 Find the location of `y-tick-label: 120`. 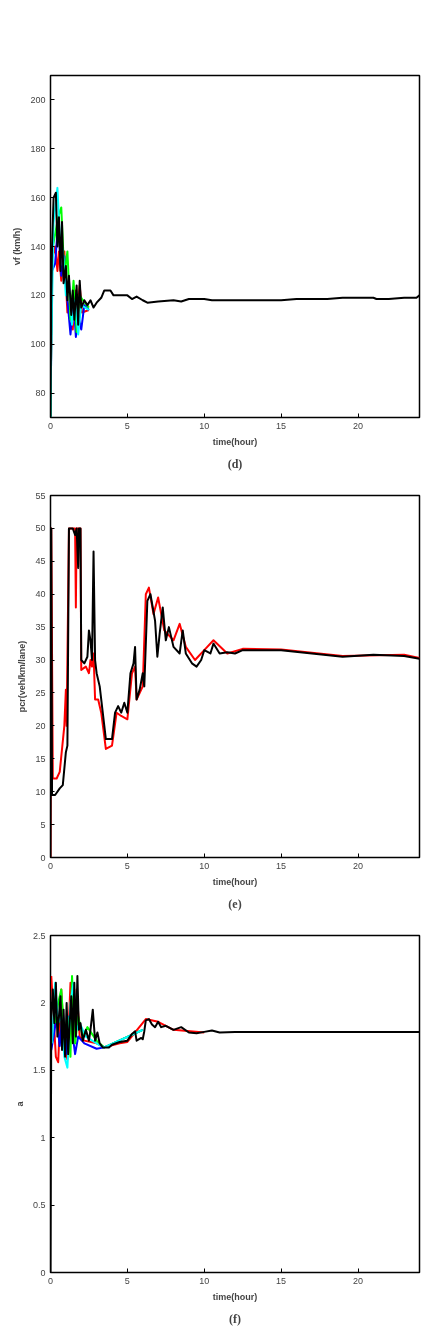

y-tick-label: 120 is located at coordinates (38, 295).